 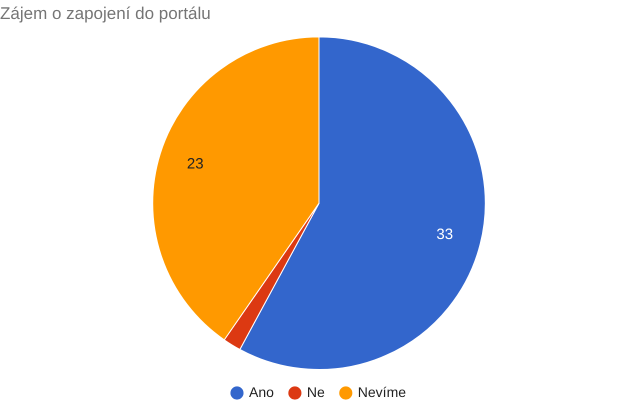 I want to click on legend-label: Ano, so click(x=261, y=392).